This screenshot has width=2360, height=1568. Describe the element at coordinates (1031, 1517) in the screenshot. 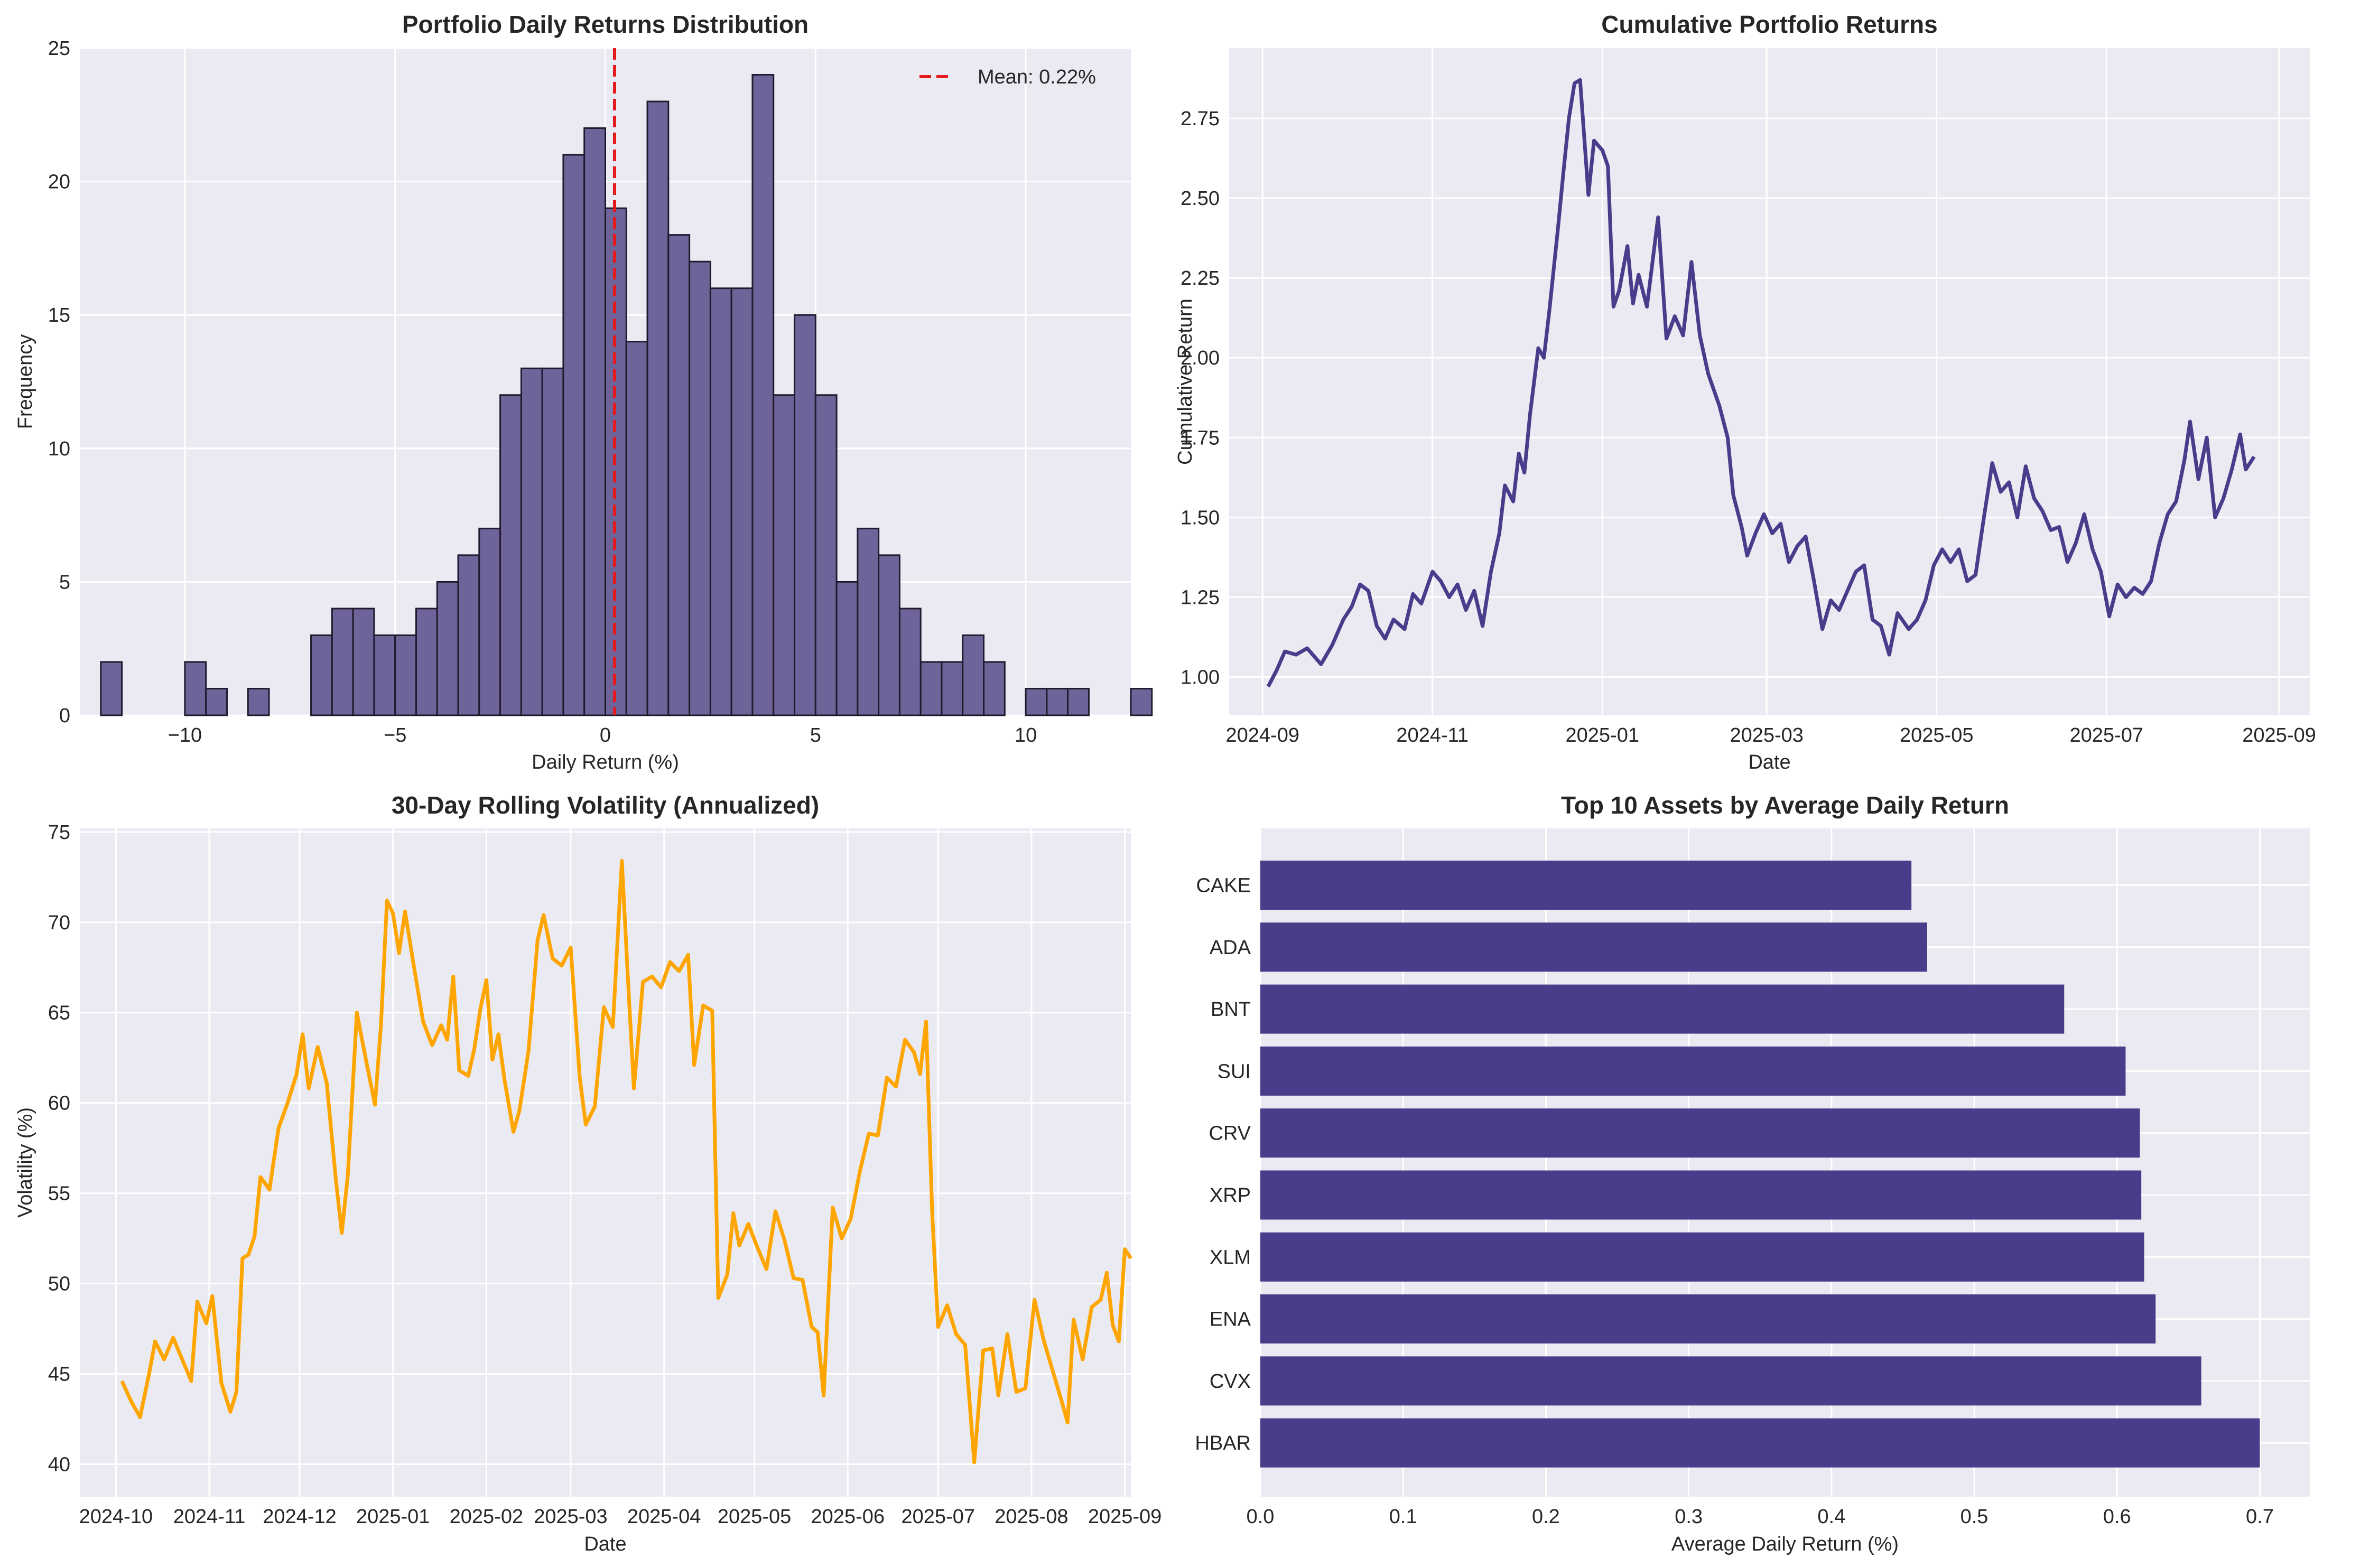

I see `x-tick-label: 2025-08` at that location.